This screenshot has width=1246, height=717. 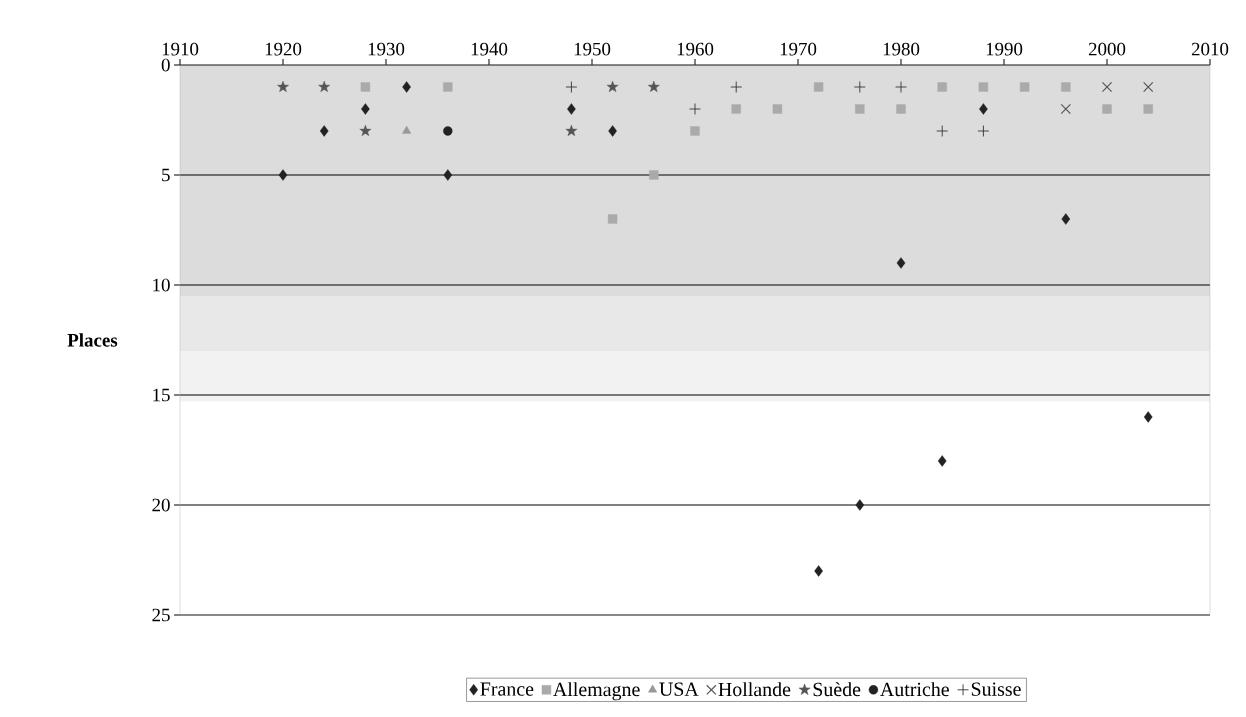 What do you see at coordinates (161, 505) in the screenshot?
I see `y-tick-label: 20` at bounding box center [161, 505].